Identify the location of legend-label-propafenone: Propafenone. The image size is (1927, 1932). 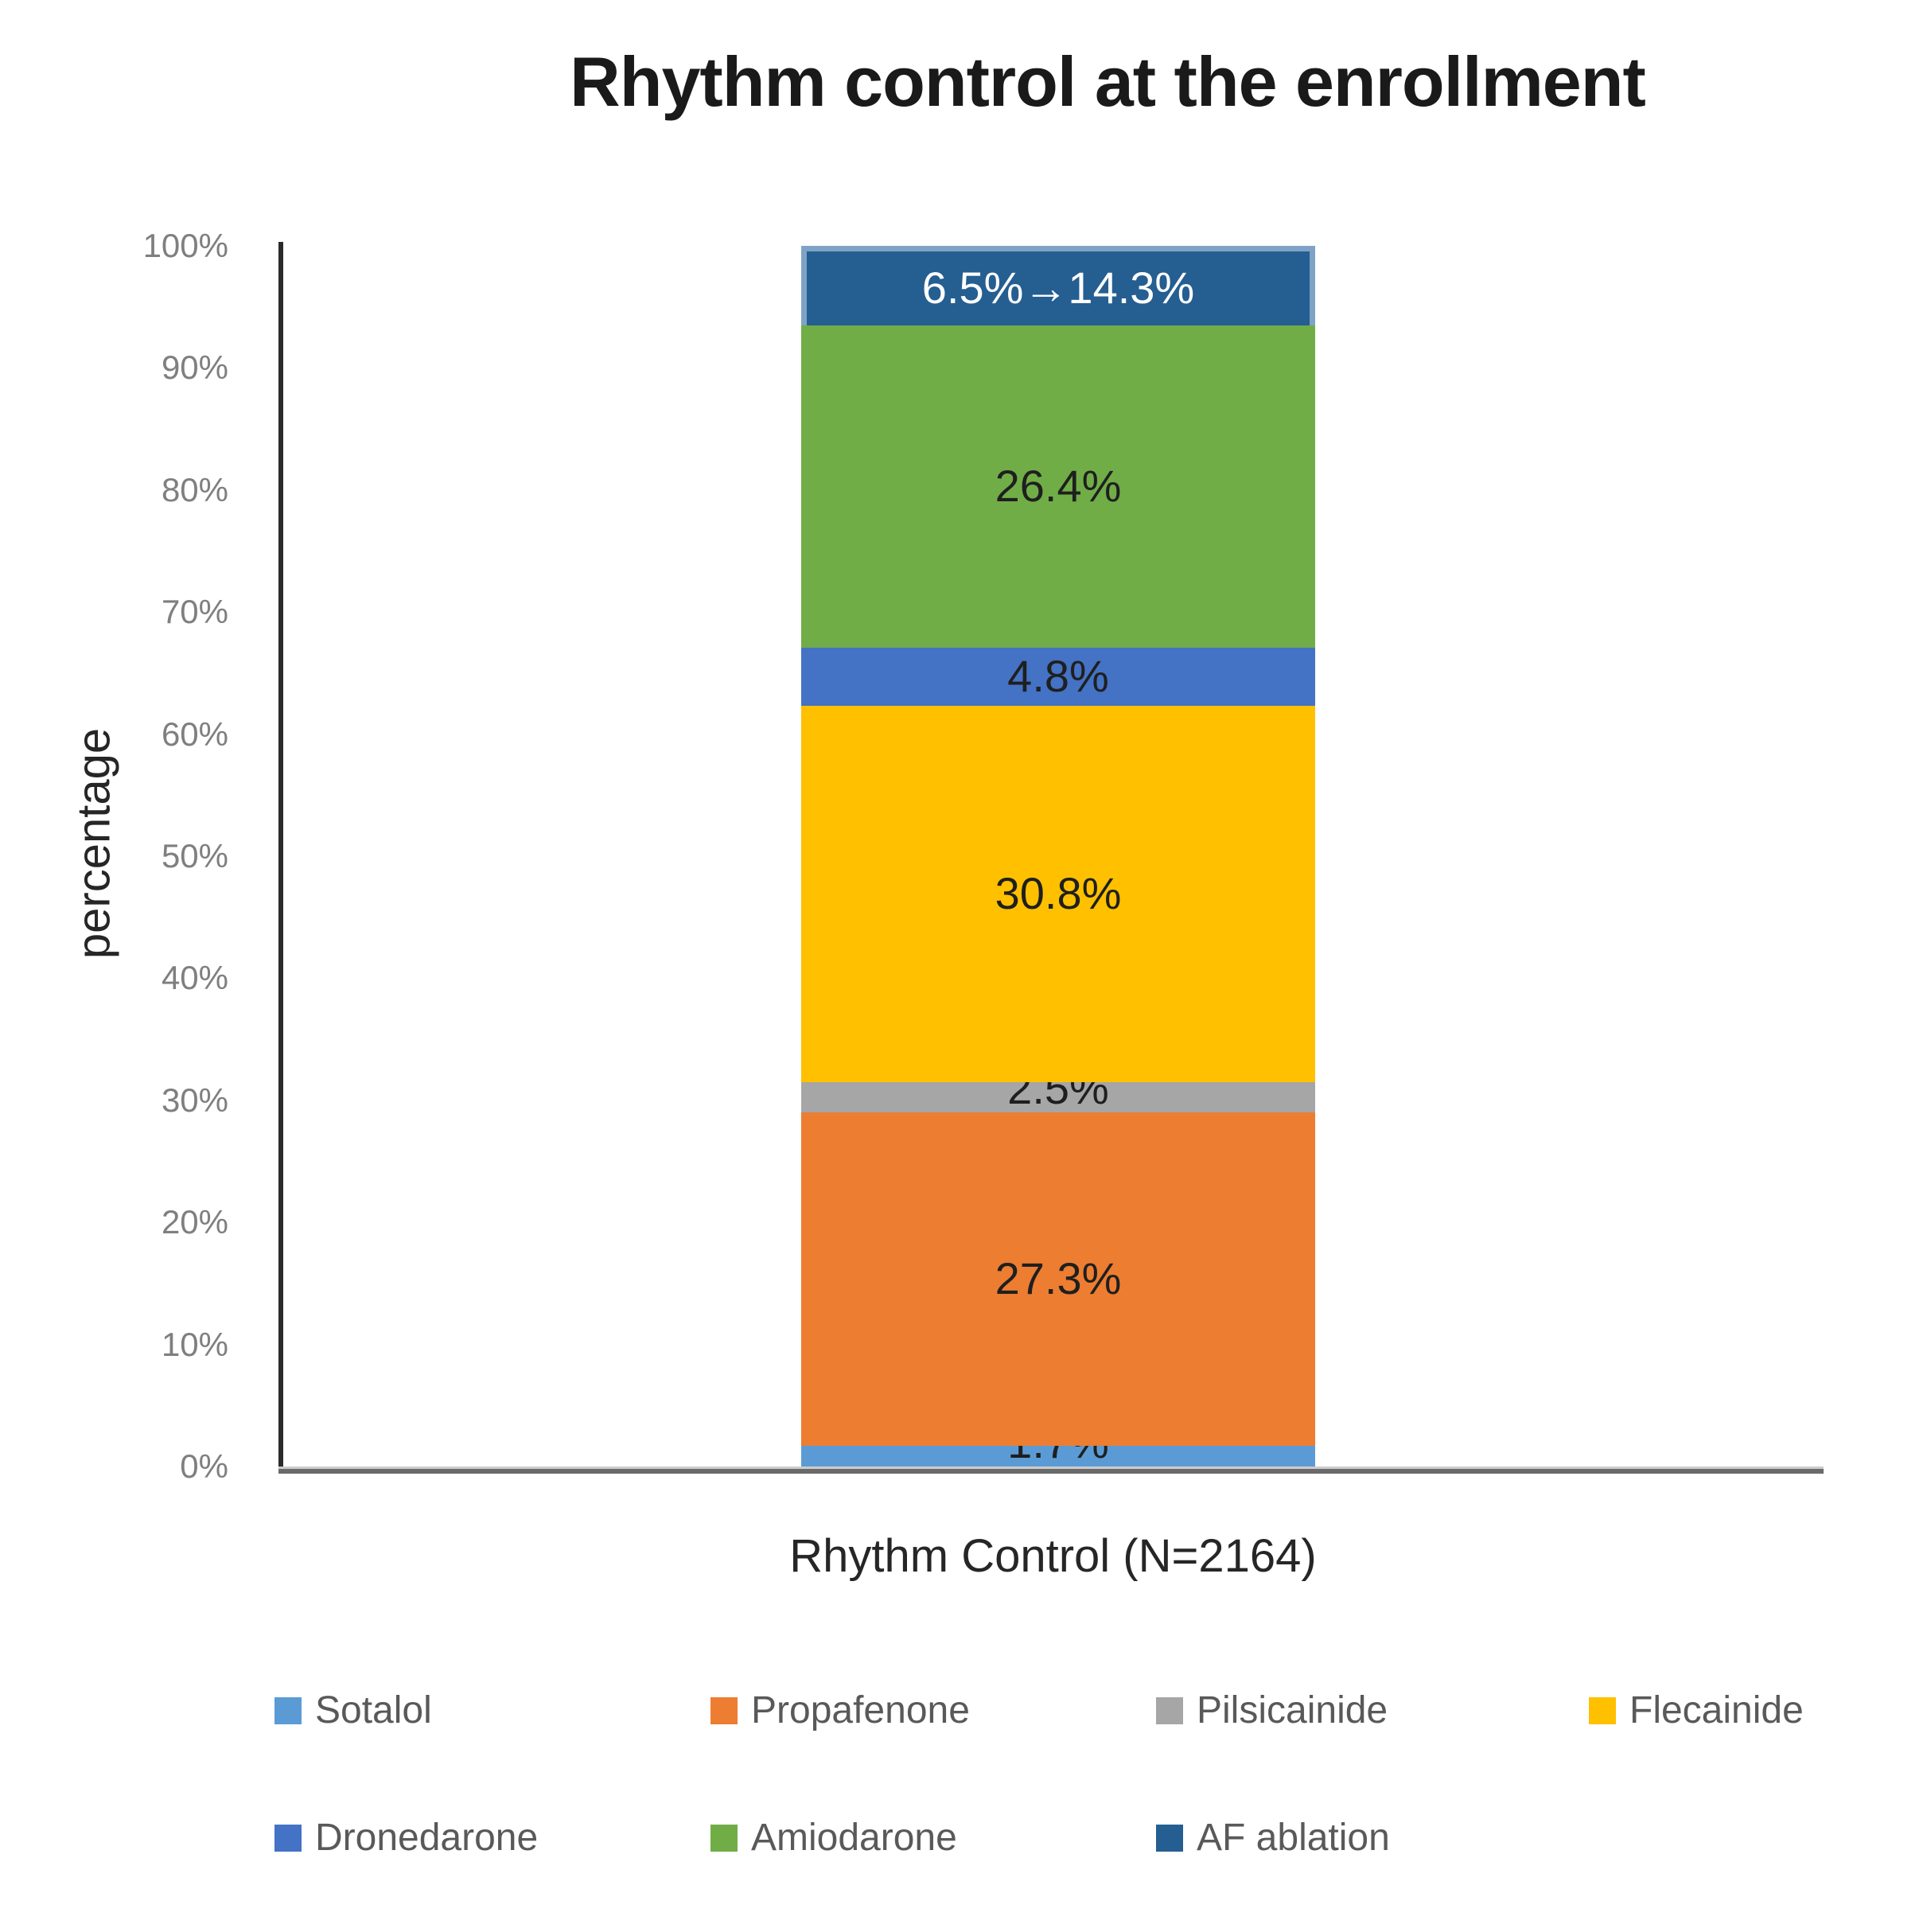
(861, 1710).